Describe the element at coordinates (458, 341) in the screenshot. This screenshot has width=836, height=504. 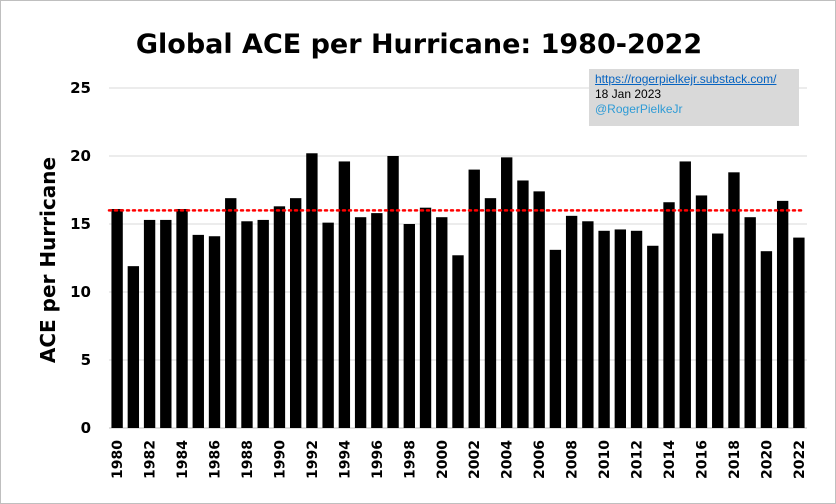
I see `bar-2001` at that location.